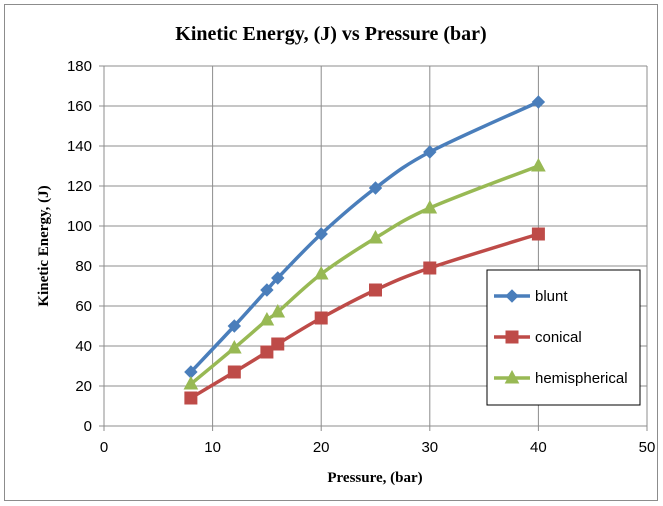 The width and height of the screenshot is (663, 506). I want to click on y-tick-label: 160, so click(79, 106).